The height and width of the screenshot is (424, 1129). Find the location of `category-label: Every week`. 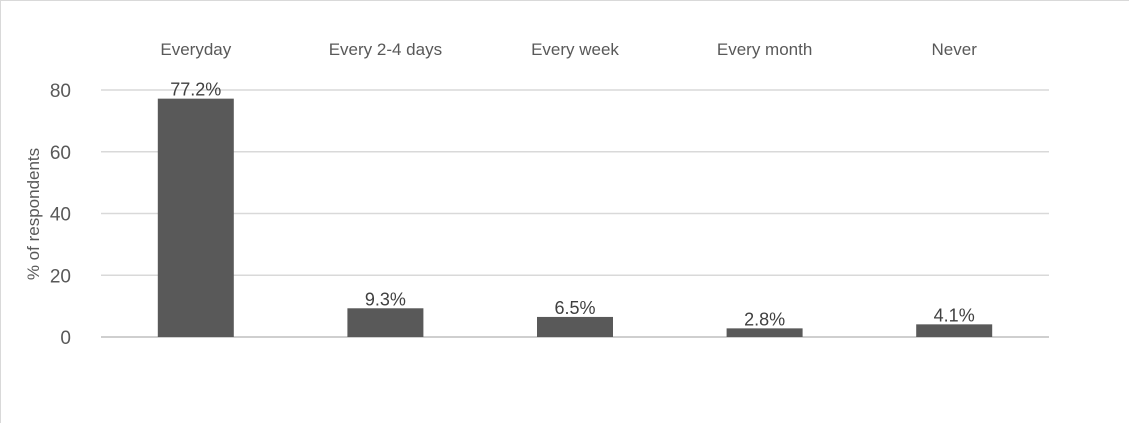

category-label: Every week is located at coordinates (575, 49).